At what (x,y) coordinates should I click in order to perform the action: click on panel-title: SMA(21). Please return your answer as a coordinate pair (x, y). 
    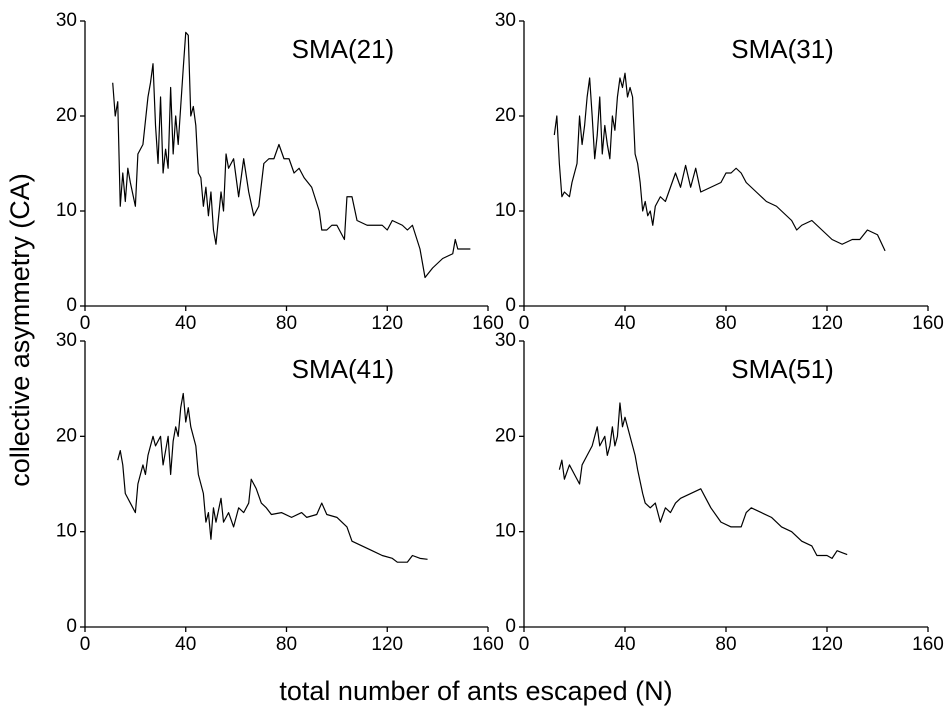
    Looking at the image, I should click on (343, 49).